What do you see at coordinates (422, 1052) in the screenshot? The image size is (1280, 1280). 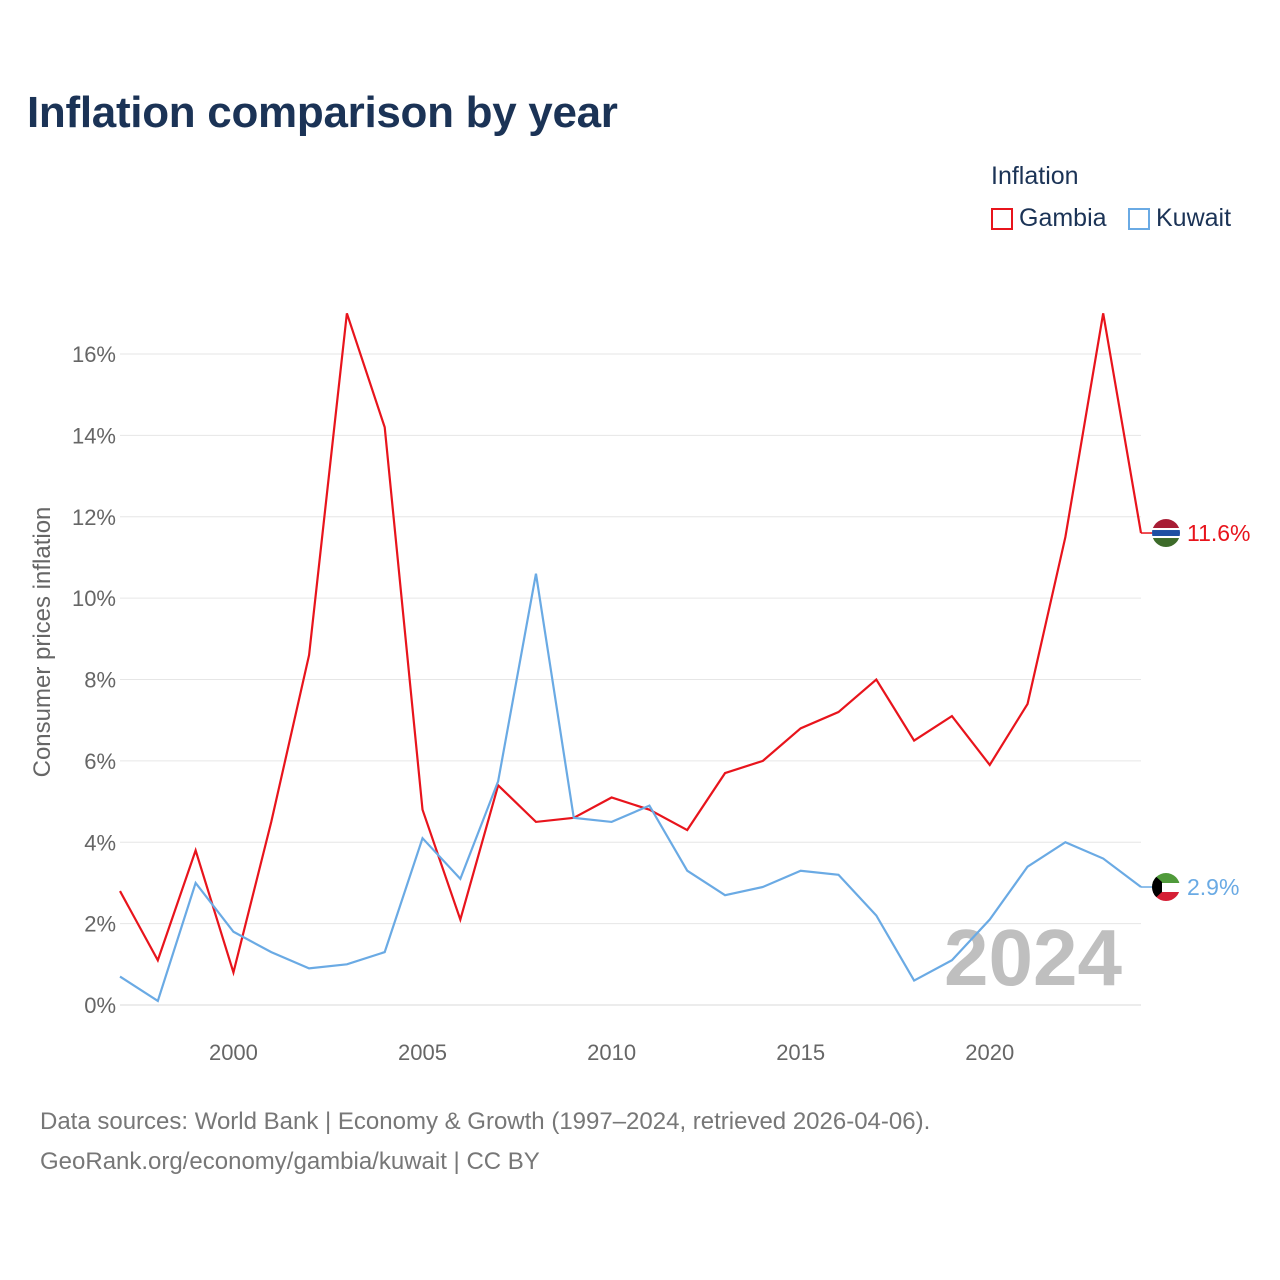 I see `x-tick-label: 2005` at bounding box center [422, 1052].